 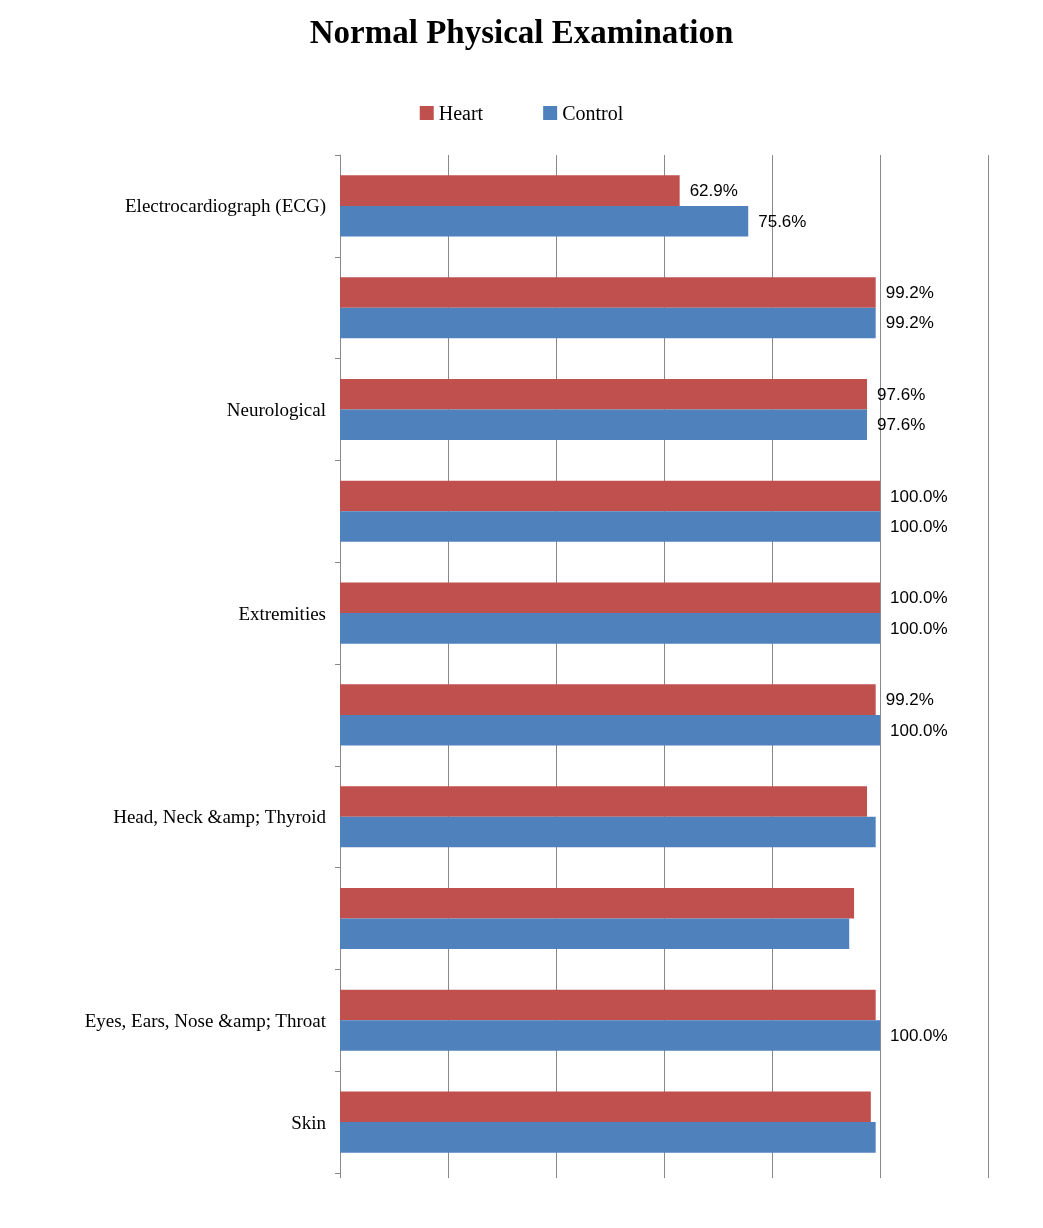 I want to click on y-tick-label: Head, Neck &amp; Thyroid, so click(x=220, y=817).